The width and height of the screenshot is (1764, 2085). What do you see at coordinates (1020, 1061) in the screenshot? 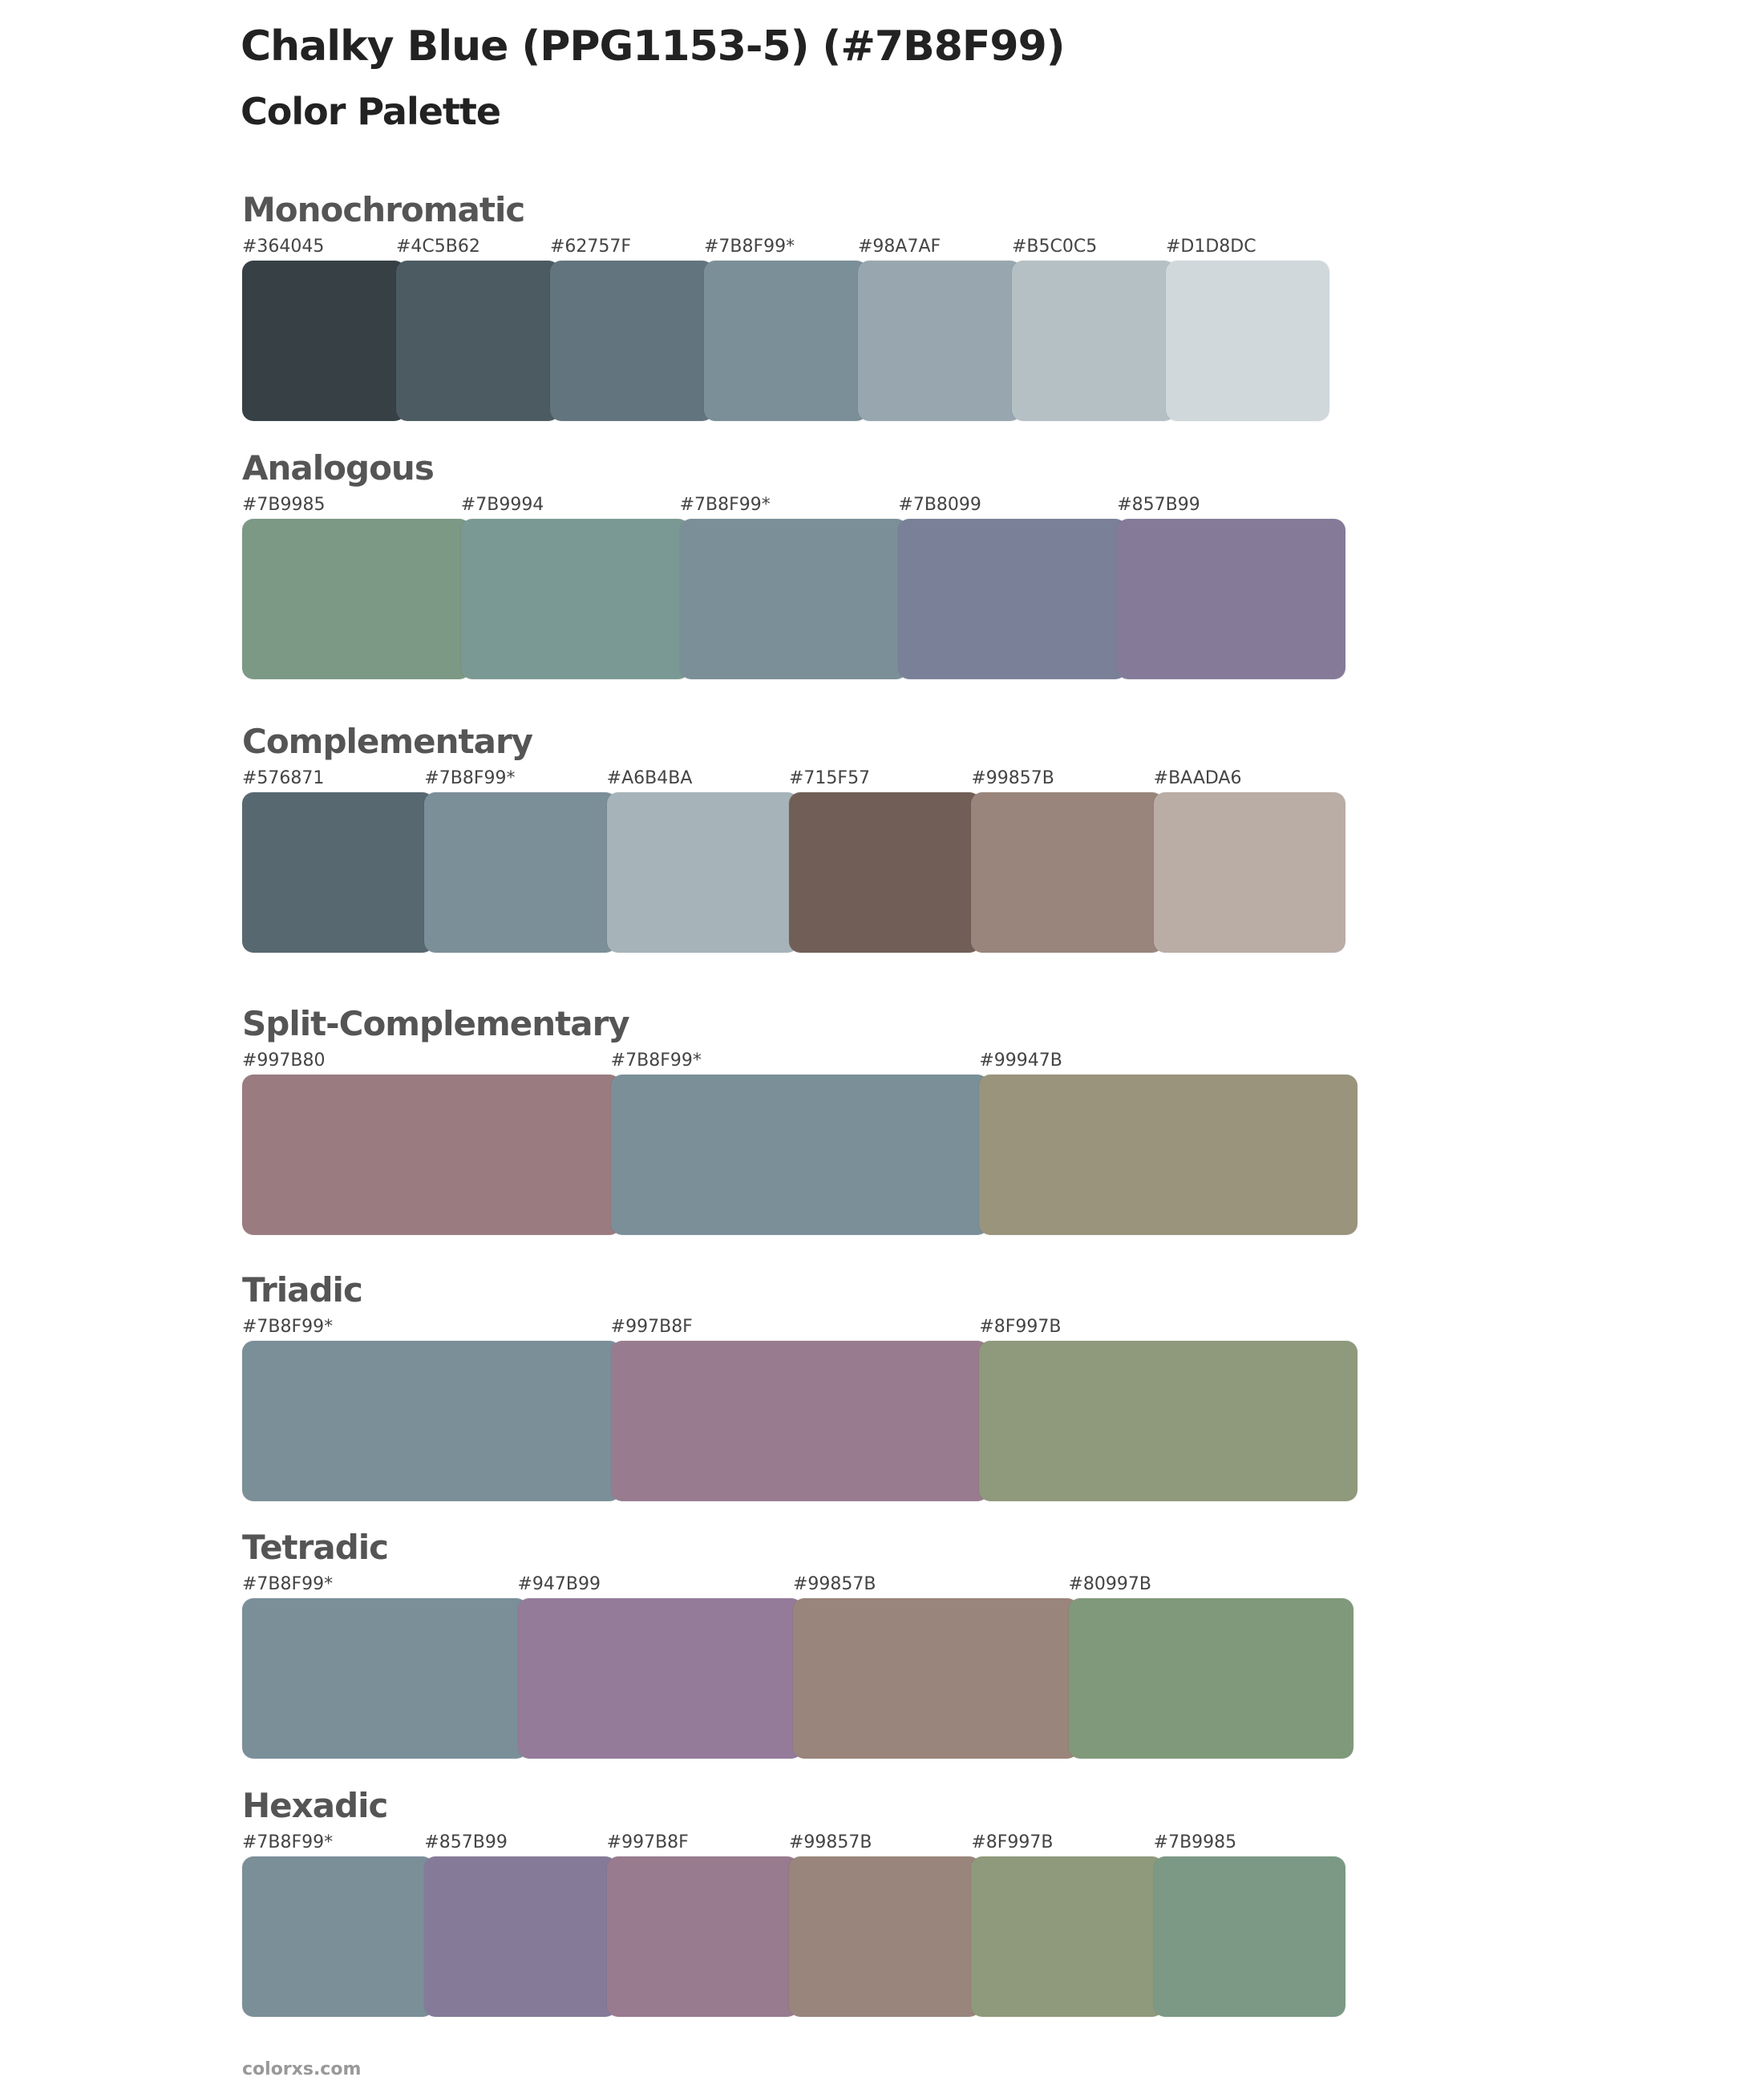
I see `swatch-hex-label: #99947B` at bounding box center [1020, 1061].